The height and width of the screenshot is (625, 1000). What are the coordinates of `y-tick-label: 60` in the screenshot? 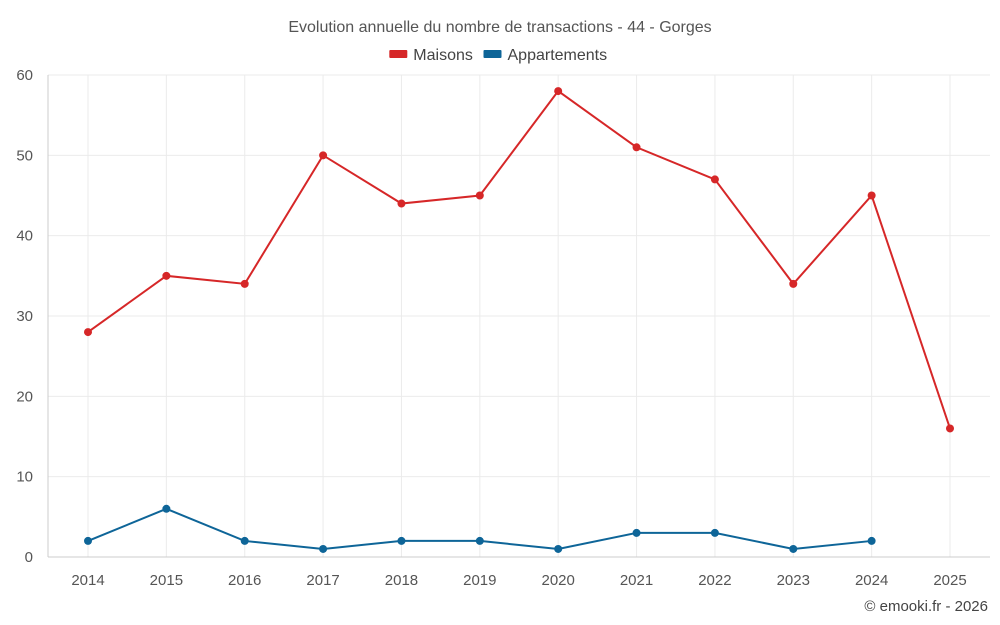 It's located at (24, 75).